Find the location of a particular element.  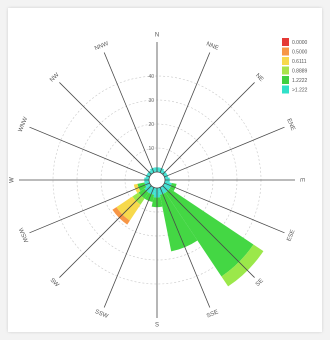

axis-nw is located at coordinates (105, 128).